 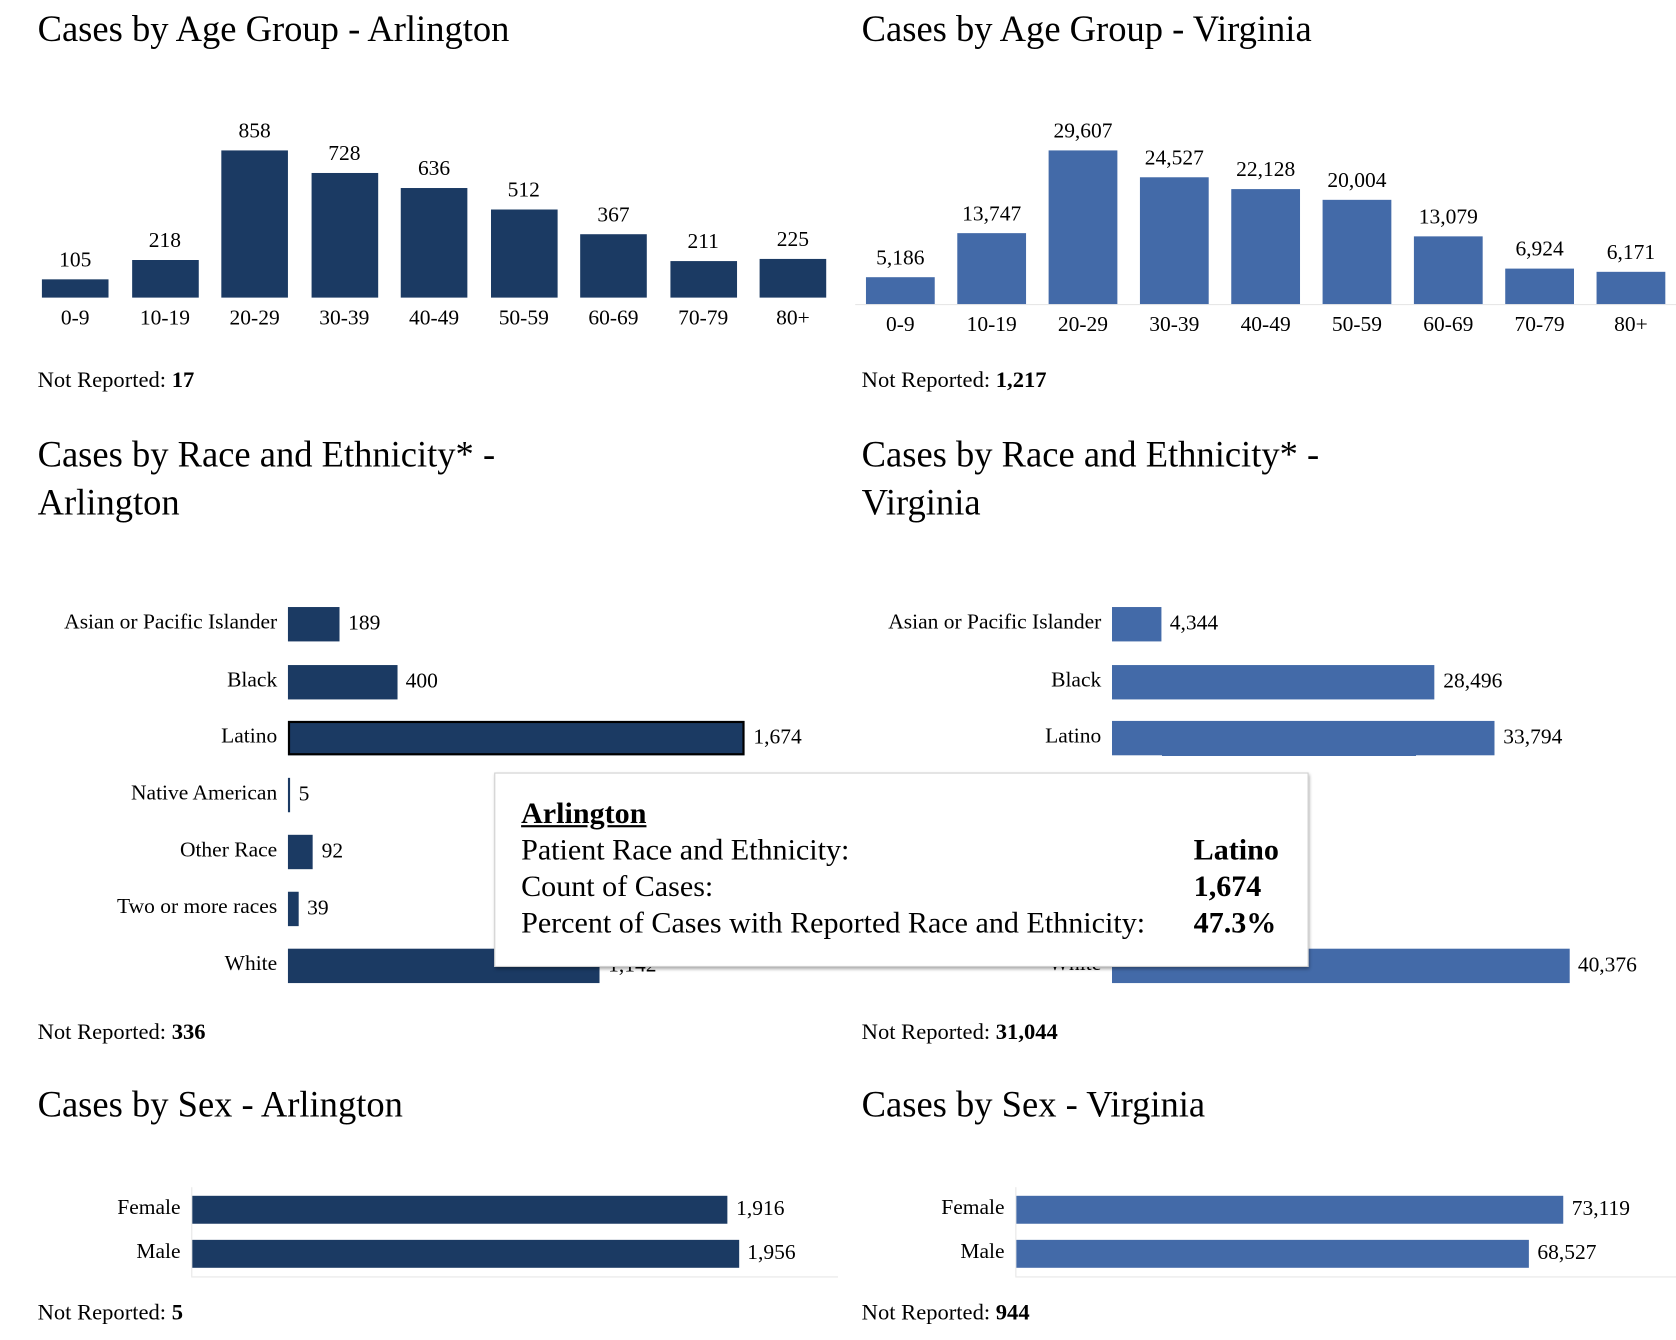 I want to click on chart-title-race-arlington-line2: Arlington, so click(x=108, y=503).